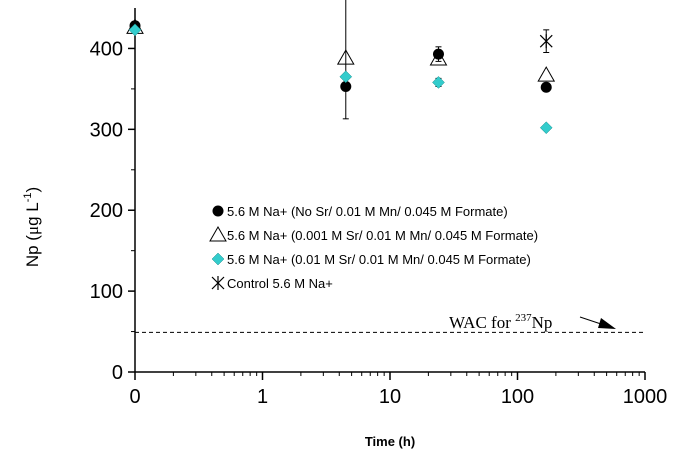  Describe the element at coordinates (280, 283) in the screenshot. I see `legend-label: Control 5.6 M Na+` at that location.